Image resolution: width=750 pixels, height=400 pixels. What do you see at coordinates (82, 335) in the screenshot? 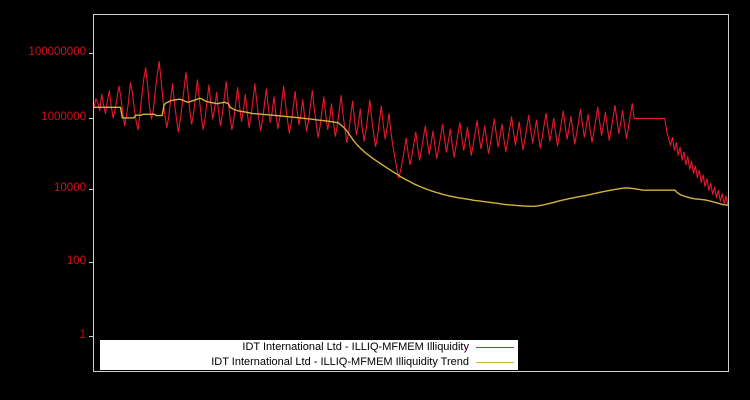
I see `y-tick-label: 1` at bounding box center [82, 335].